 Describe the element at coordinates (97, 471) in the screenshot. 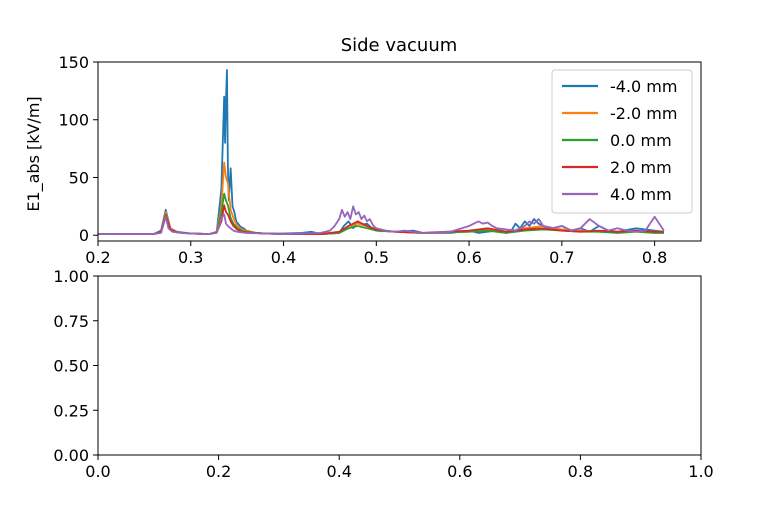

I see `x-tick-label: 0.0` at that location.